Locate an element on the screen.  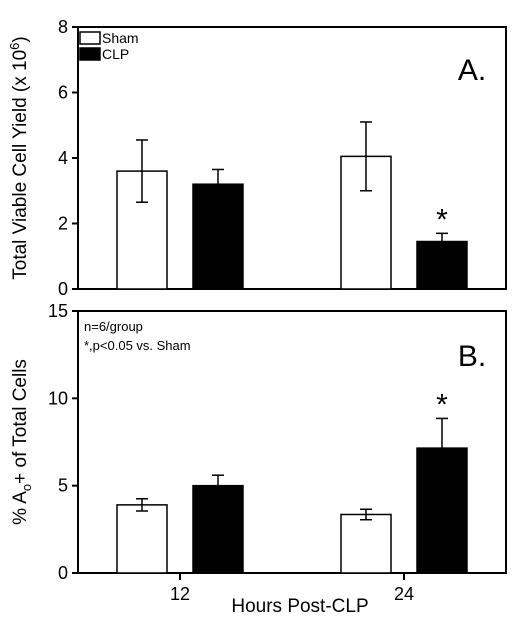
x-tick-label: 12 is located at coordinates (180, 594).